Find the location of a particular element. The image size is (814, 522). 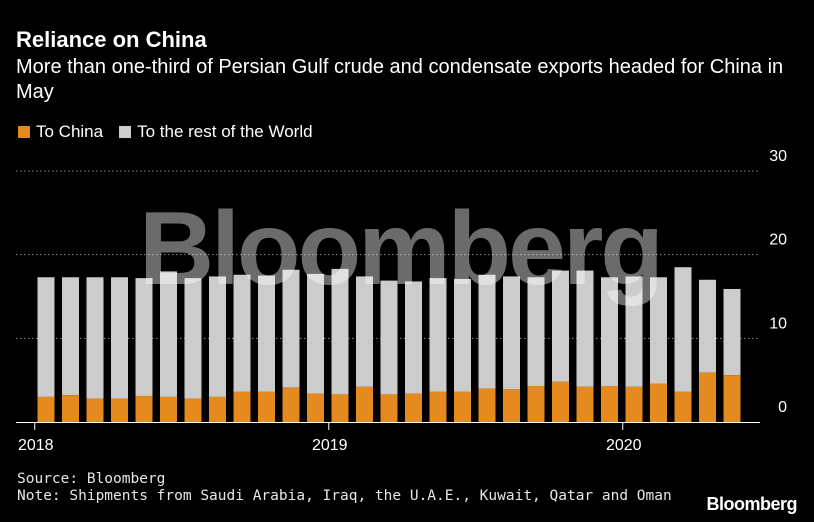

legend: To China To the rest of the World is located at coordinates (173, 132).